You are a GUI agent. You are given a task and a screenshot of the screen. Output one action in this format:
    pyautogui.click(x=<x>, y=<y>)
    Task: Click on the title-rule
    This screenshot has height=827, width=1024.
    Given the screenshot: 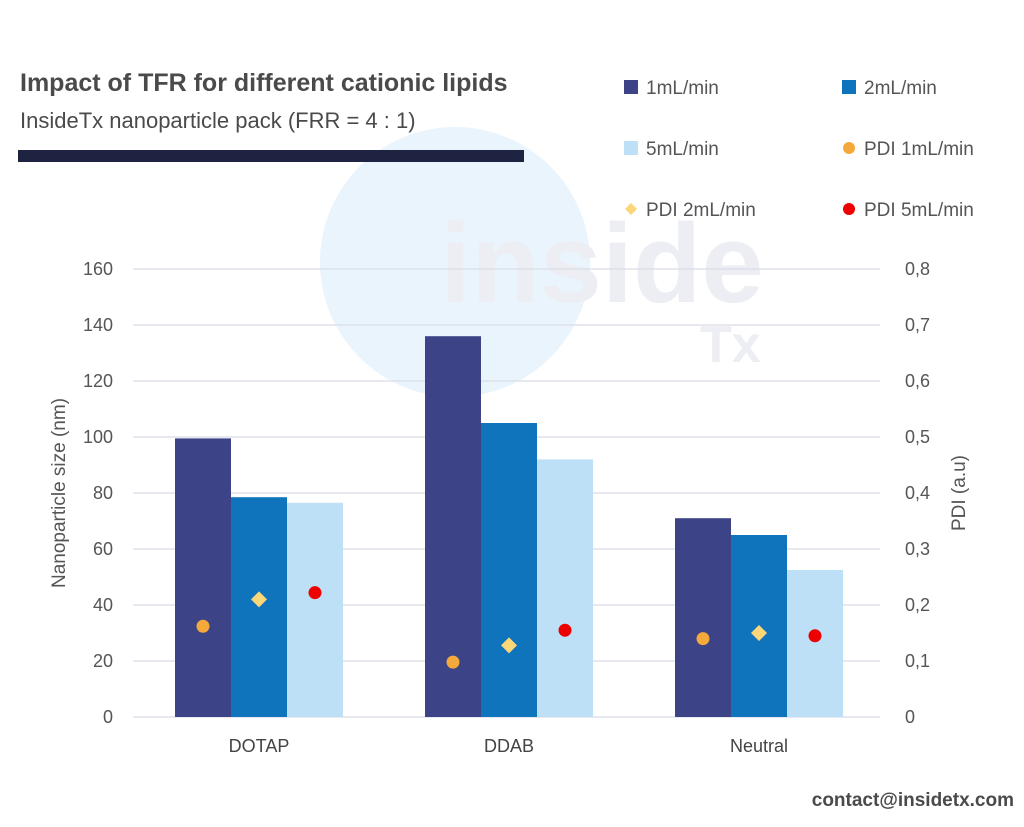 What is the action you would take?
    pyautogui.click(x=271, y=156)
    